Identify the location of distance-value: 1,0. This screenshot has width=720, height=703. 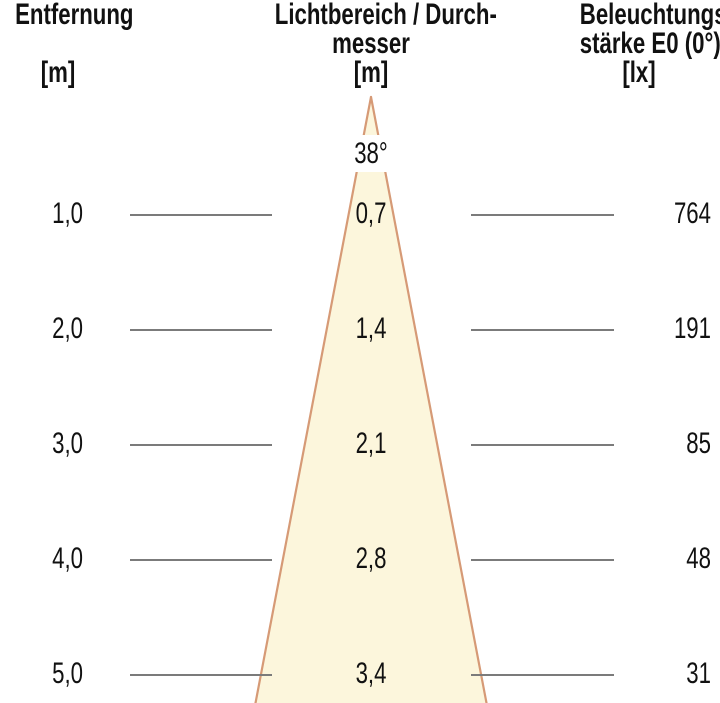
(67, 213).